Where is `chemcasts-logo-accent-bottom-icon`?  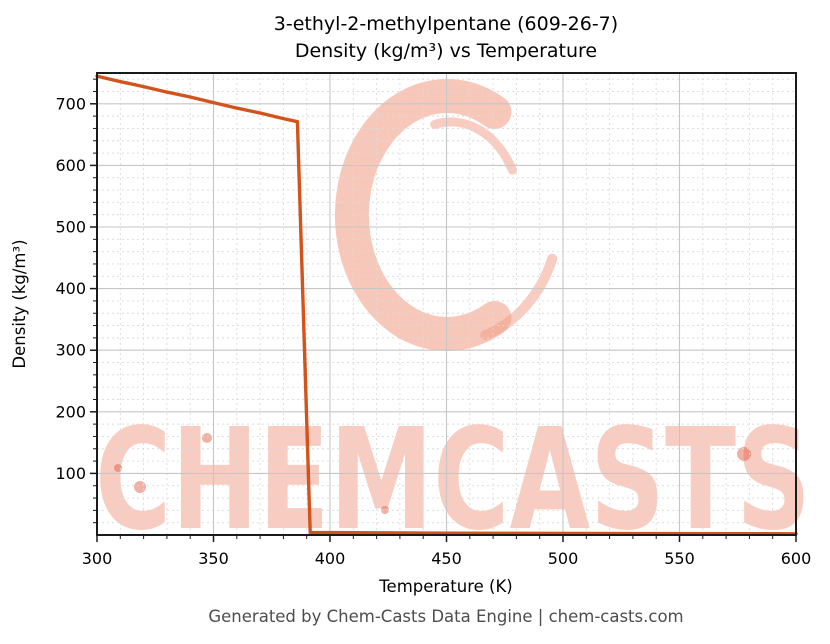 chemcasts-logo-accent-bottom-icon is located at coordinates (519, 297).